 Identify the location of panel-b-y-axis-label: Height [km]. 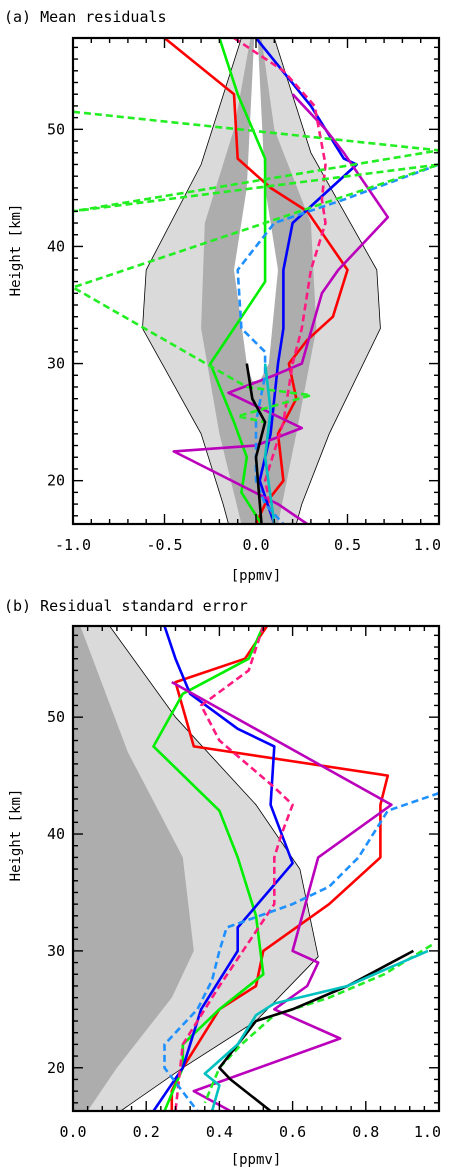
(16, 835).